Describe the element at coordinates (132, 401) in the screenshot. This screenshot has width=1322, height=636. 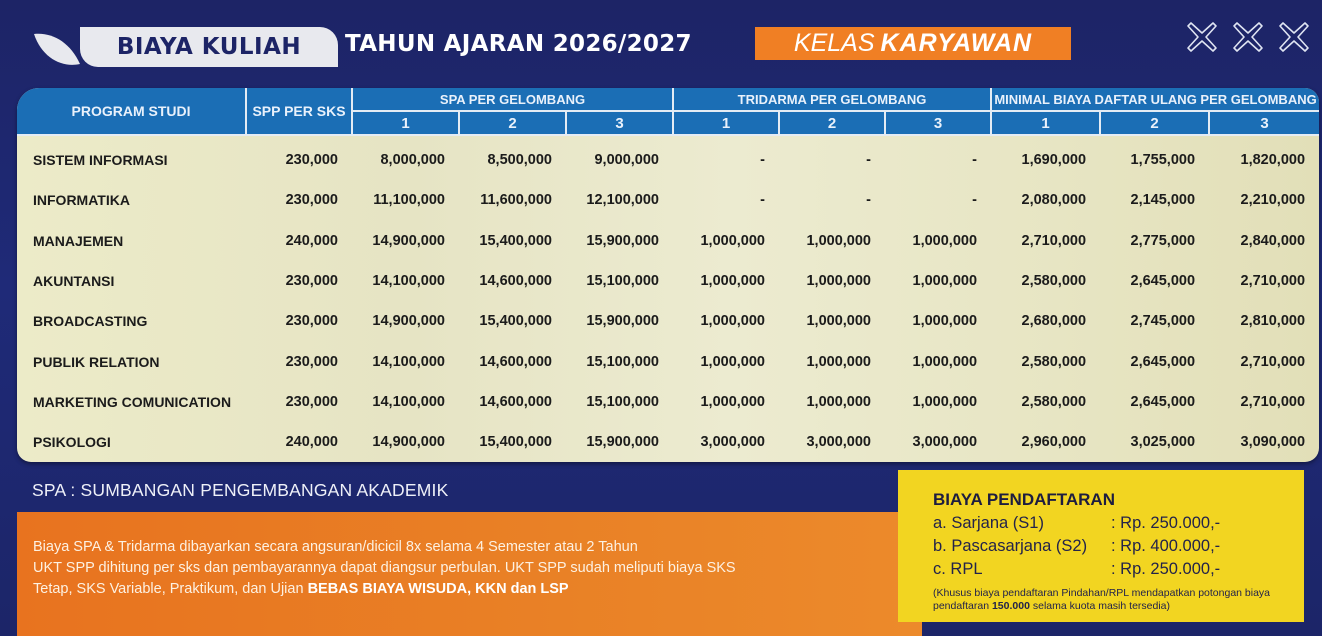
I see `program-name-cell: MARKETING COMUNICATION` at that location.